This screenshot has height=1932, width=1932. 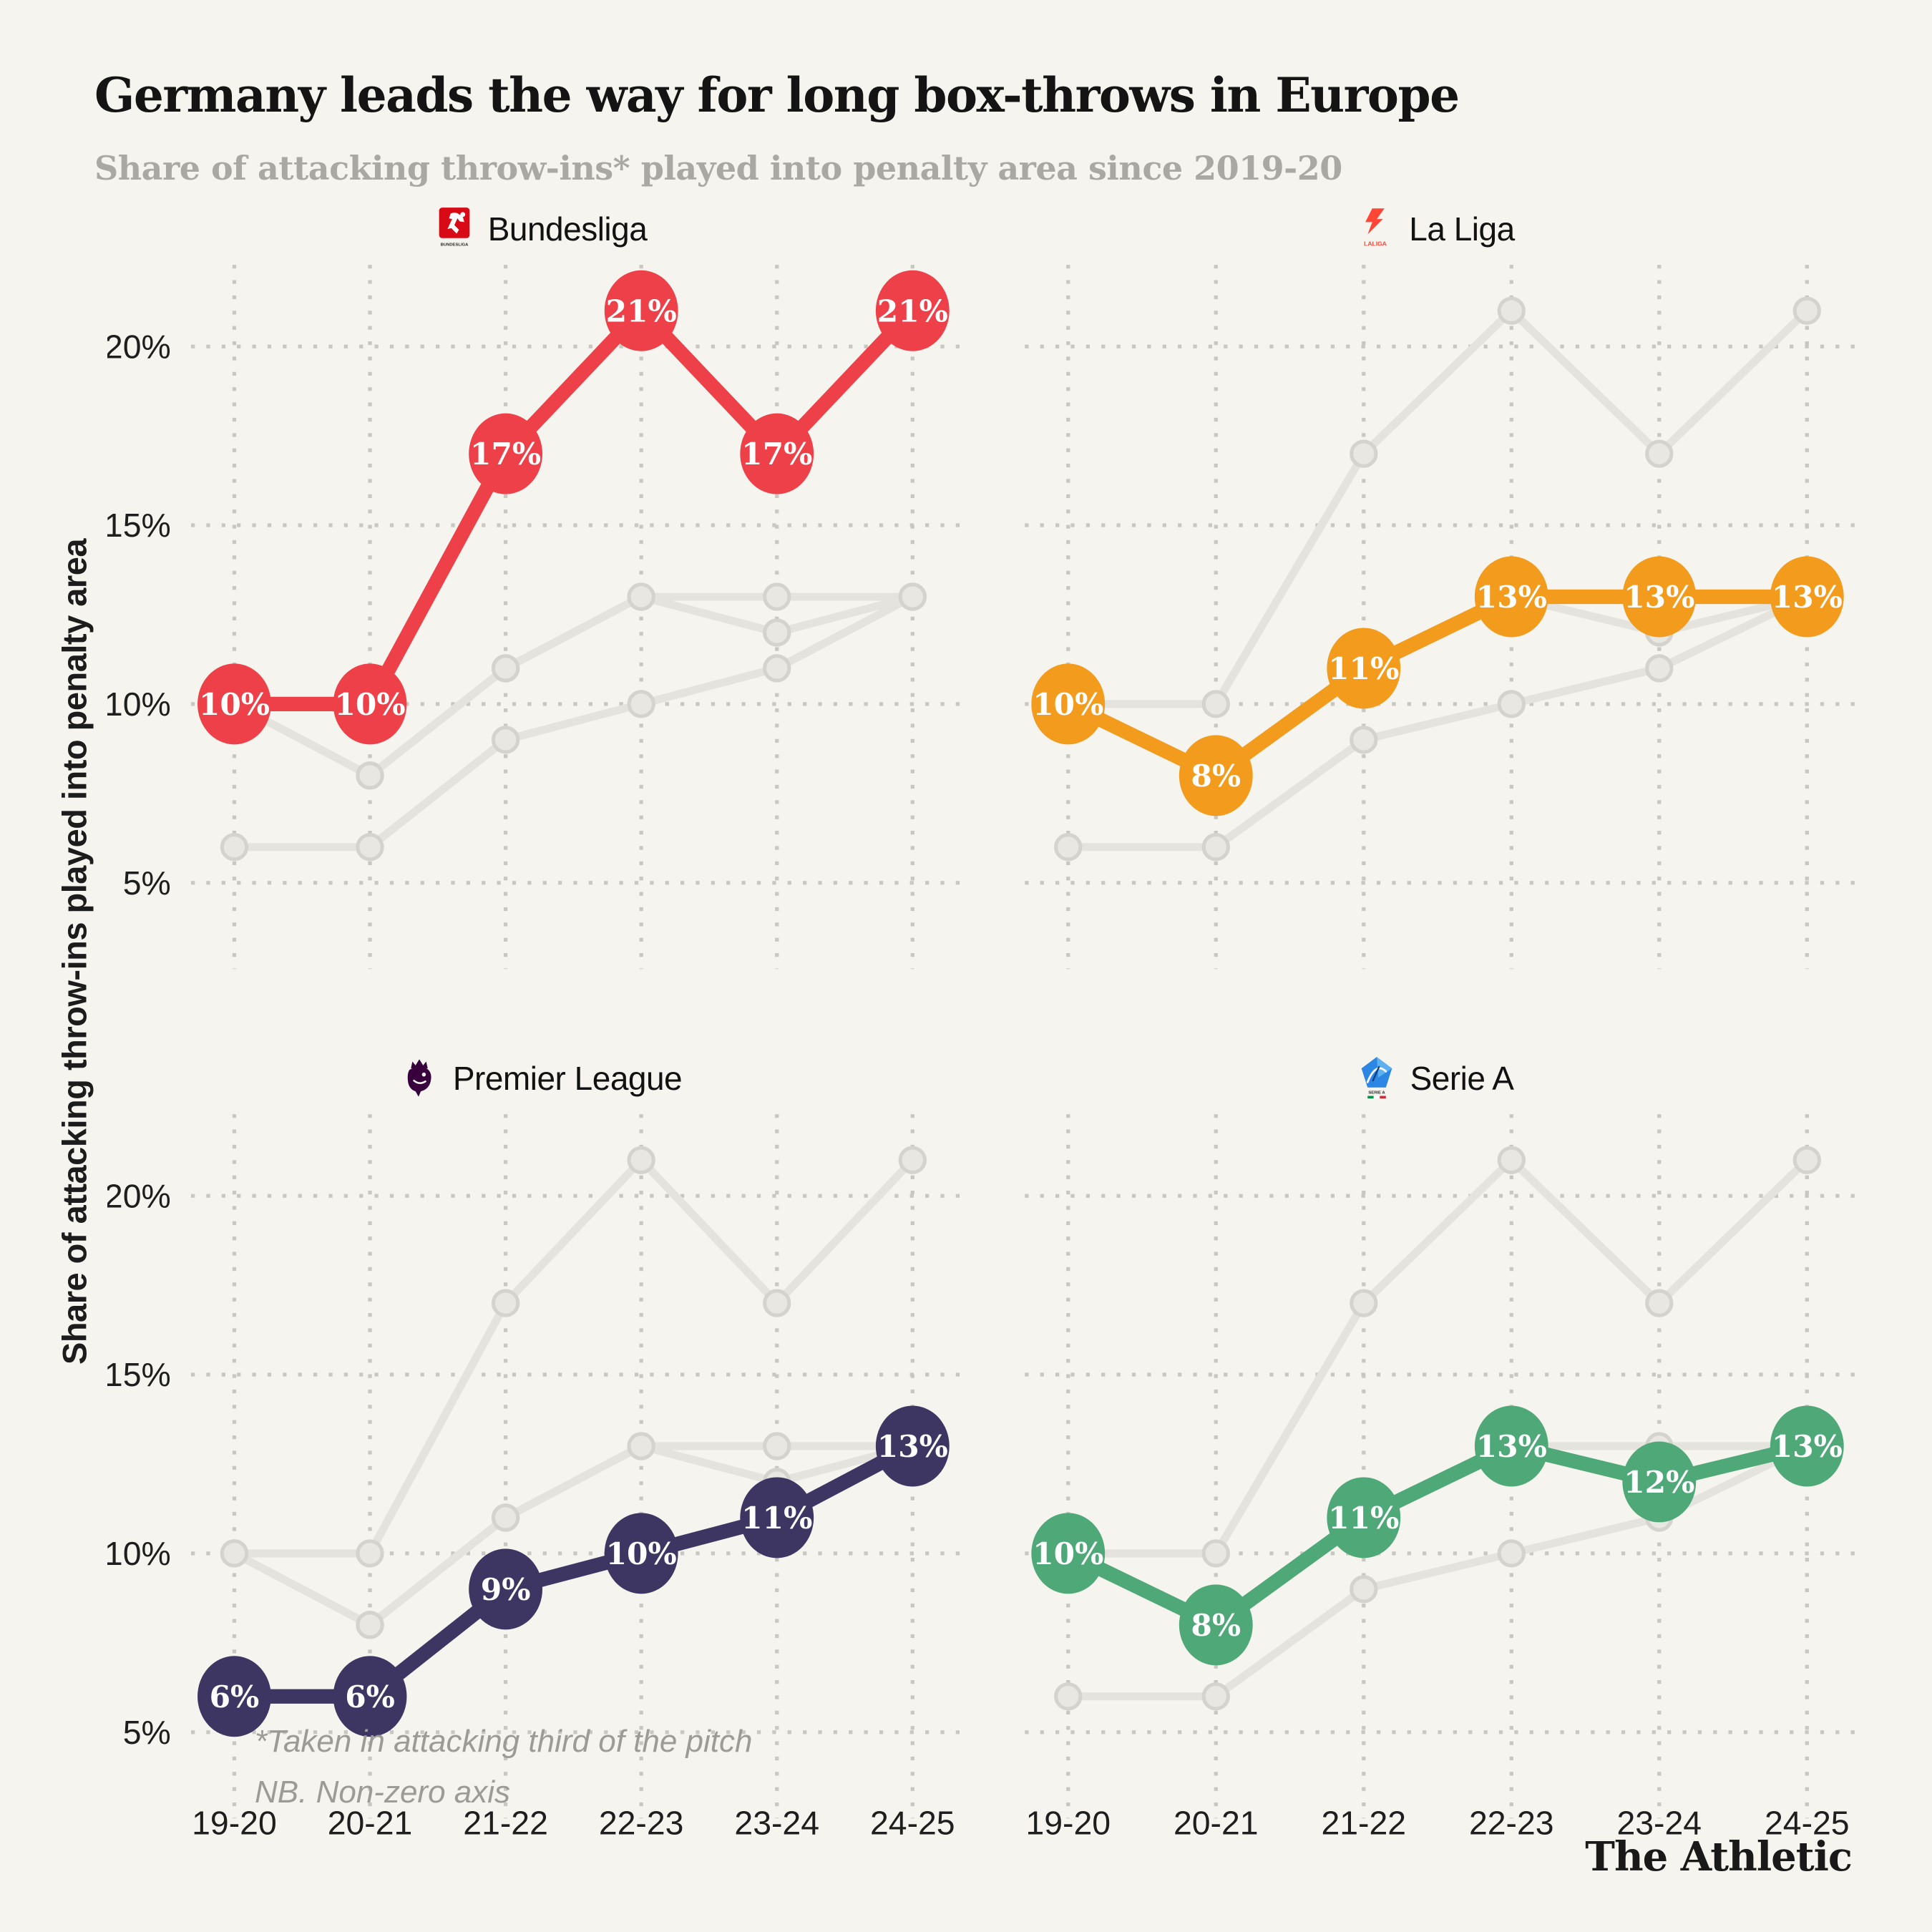 What do you see at coordinates (419, 1077) in the screenshot?
I see `premier-league-logo-icon` at bounding box center [419, 1077].